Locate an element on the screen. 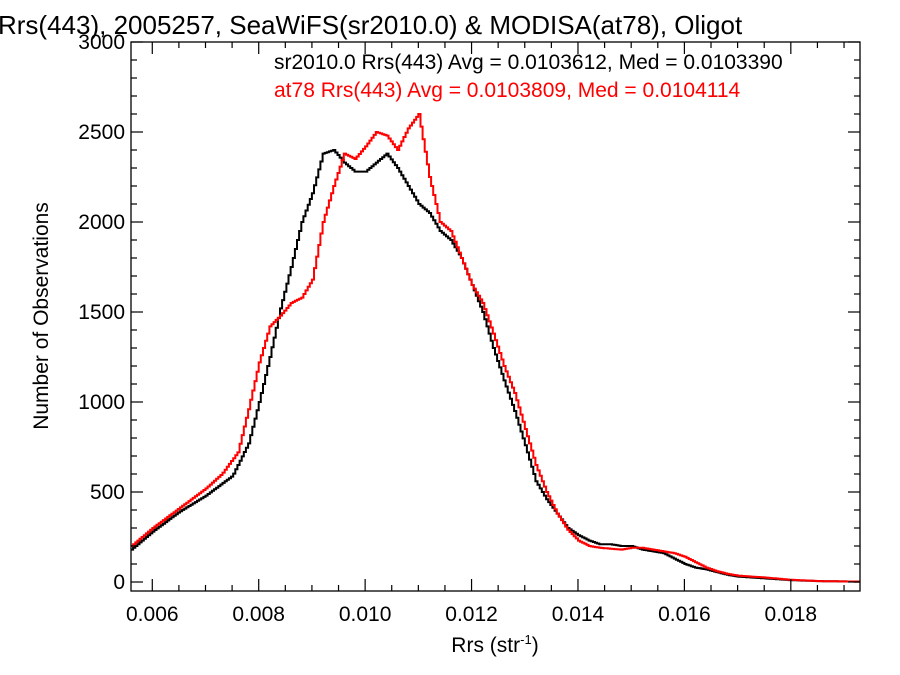 This screenshot has height=675, width=900. x-tick-label: 0.008 is located at coordinates (258, 614).